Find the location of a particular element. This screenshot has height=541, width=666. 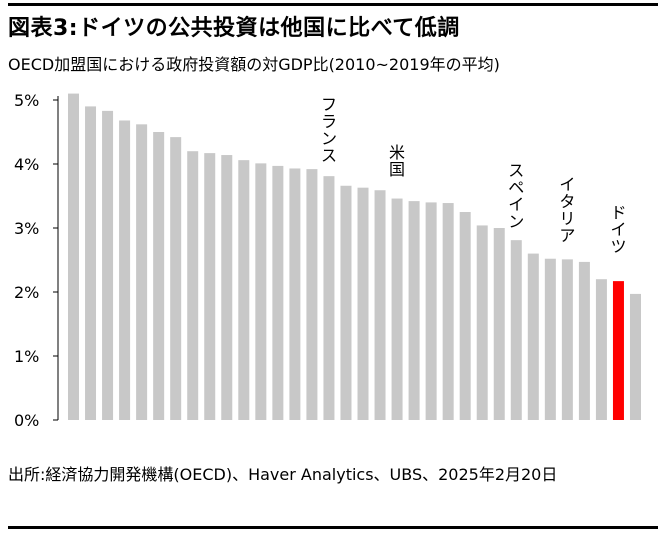

country-label: フランス is located at coordinates (329, 130).